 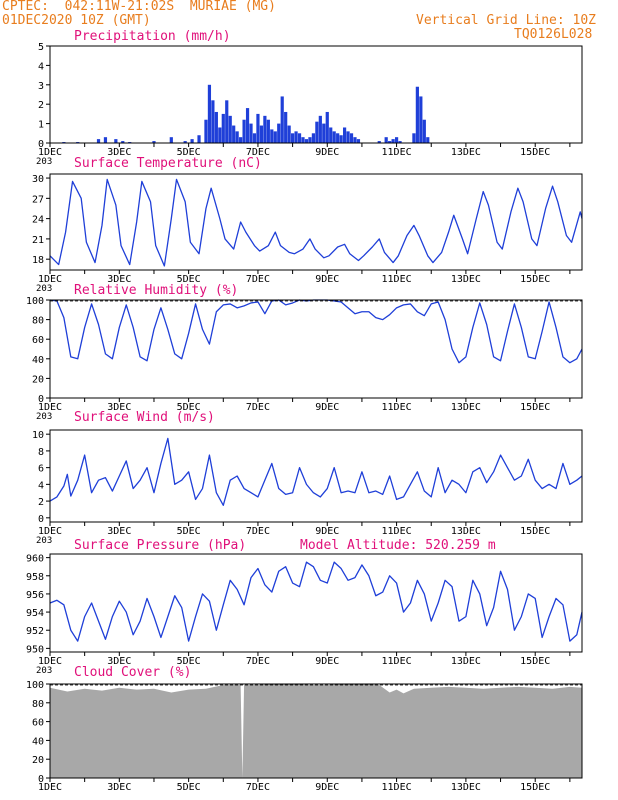 I want to click on pressure-xtick-label: 13DEC, so click(x=466, y=661).